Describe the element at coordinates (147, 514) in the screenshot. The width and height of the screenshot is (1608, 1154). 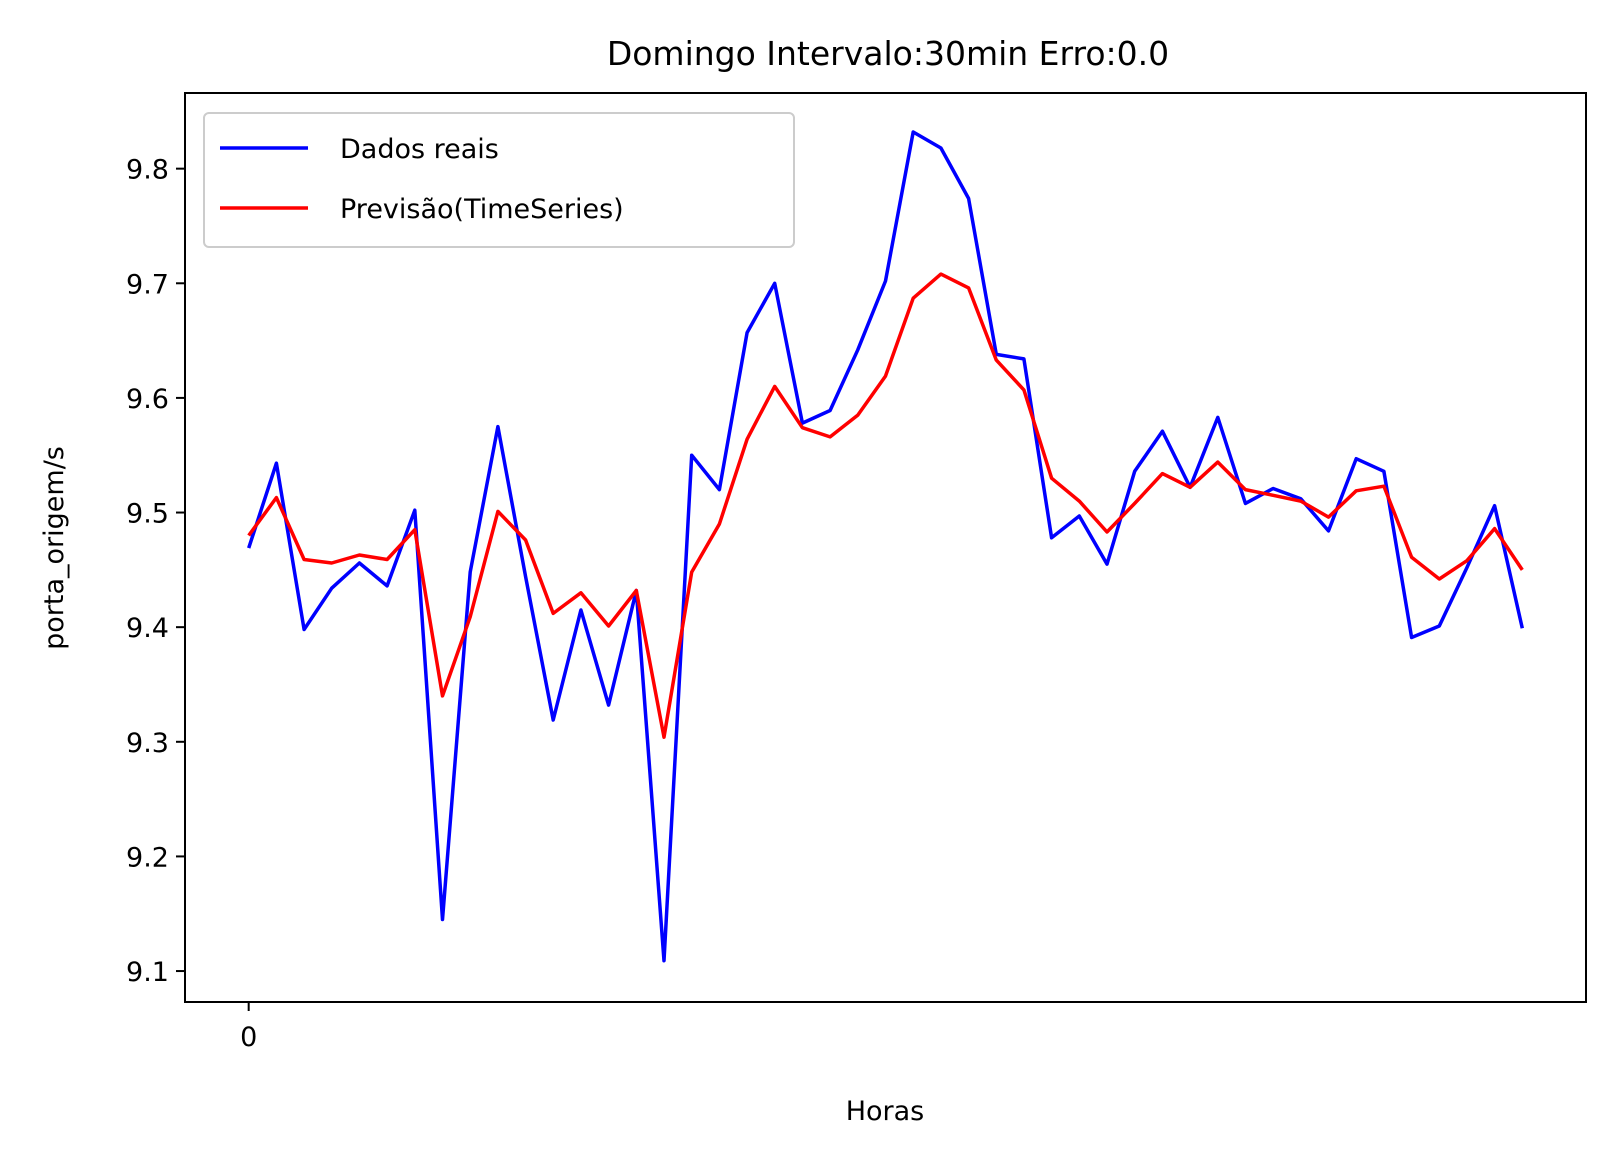
I see `y-tick-label: 9.5` at that location.